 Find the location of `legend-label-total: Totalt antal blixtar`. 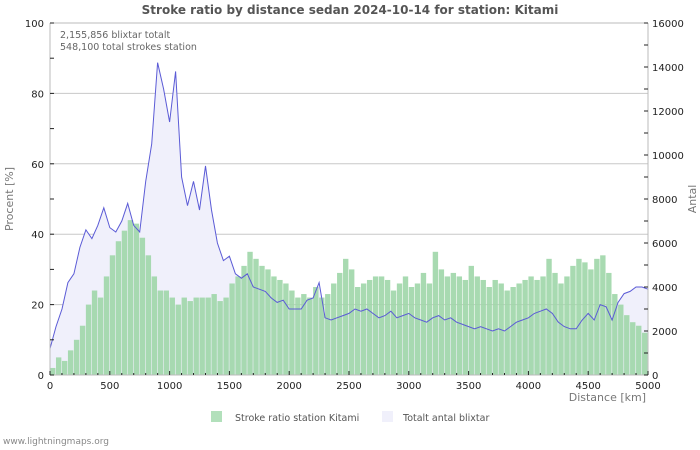

legend-label-total: Totalt antal blixtar is located at coordinates (445, 418).